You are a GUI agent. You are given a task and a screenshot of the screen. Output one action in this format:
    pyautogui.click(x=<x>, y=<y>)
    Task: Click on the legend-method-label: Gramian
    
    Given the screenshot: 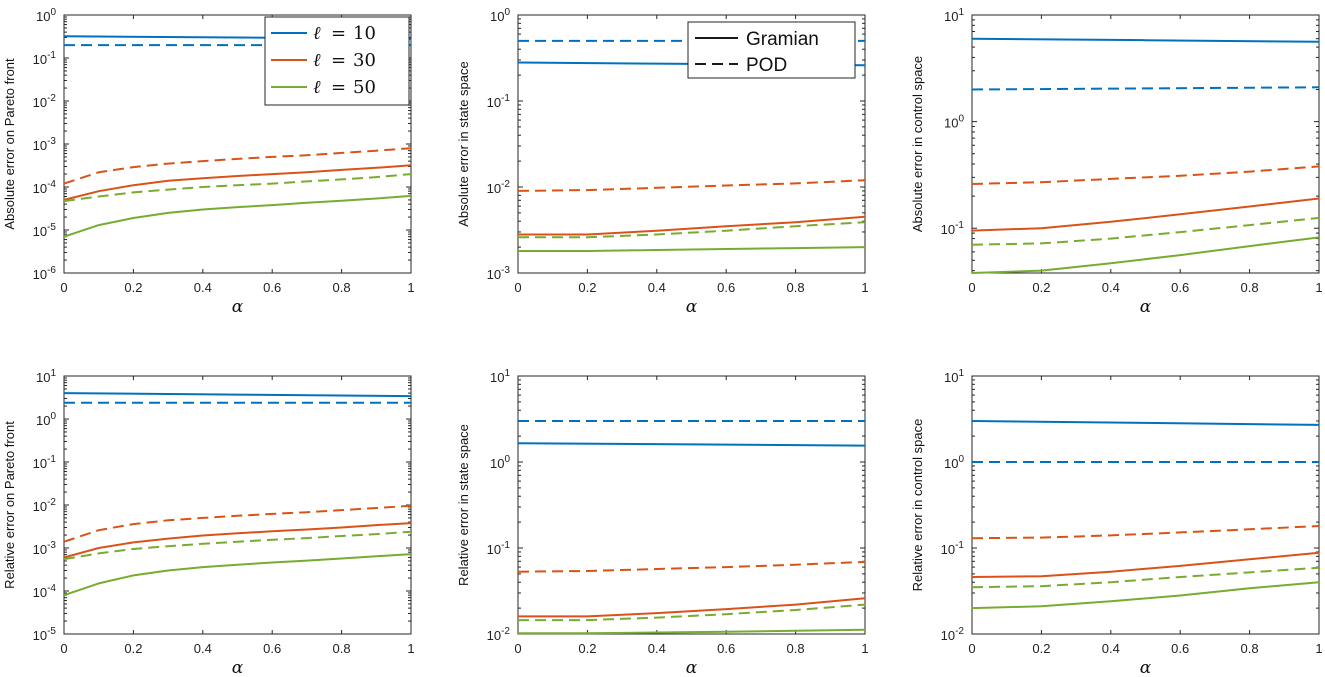 What is the action you would take?
    pyautogui.click(x=782, y=39)
    